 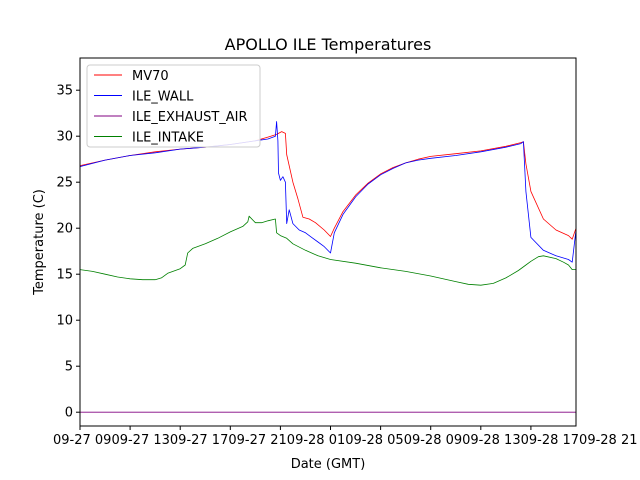 I want to click on y-tick-label: 20, so click(x=64, y=229).